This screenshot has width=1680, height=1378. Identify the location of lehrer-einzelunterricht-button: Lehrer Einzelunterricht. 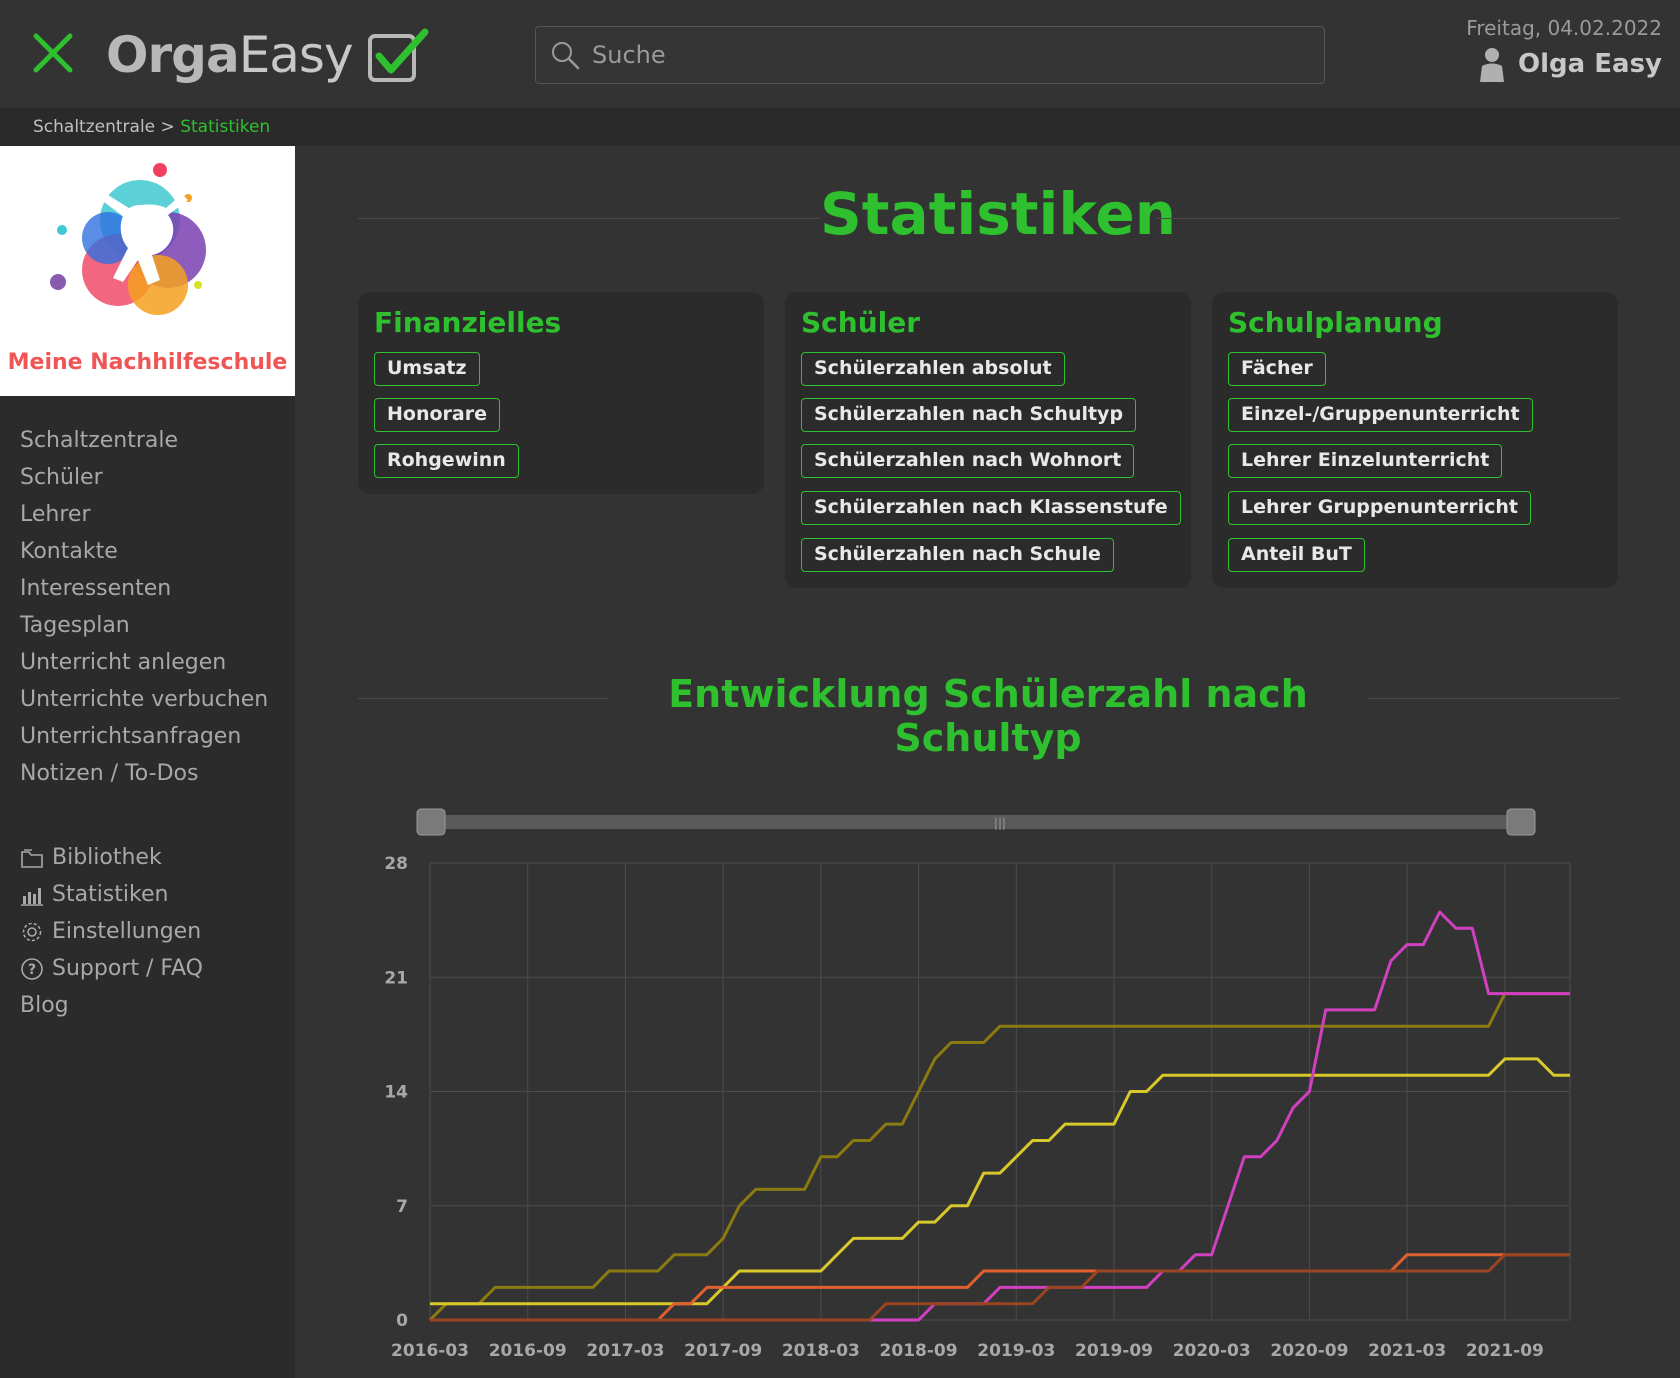
(1365, 461).